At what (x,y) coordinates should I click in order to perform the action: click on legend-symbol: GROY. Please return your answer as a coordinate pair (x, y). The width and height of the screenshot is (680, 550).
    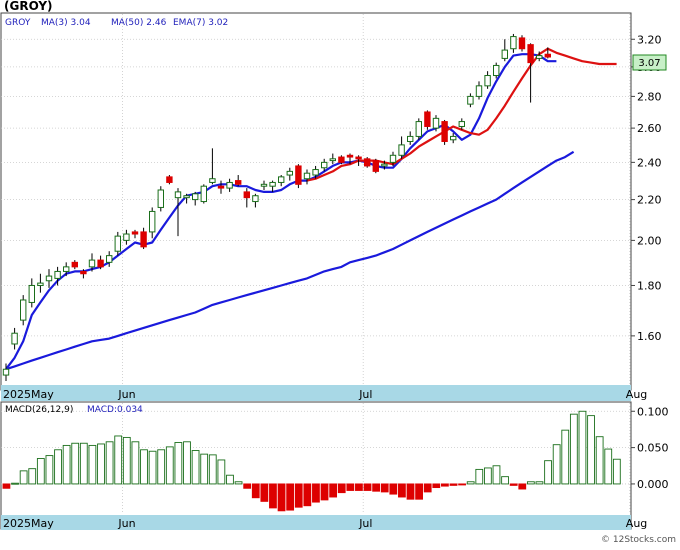
    Looking at the image, I should click on (18, 23).